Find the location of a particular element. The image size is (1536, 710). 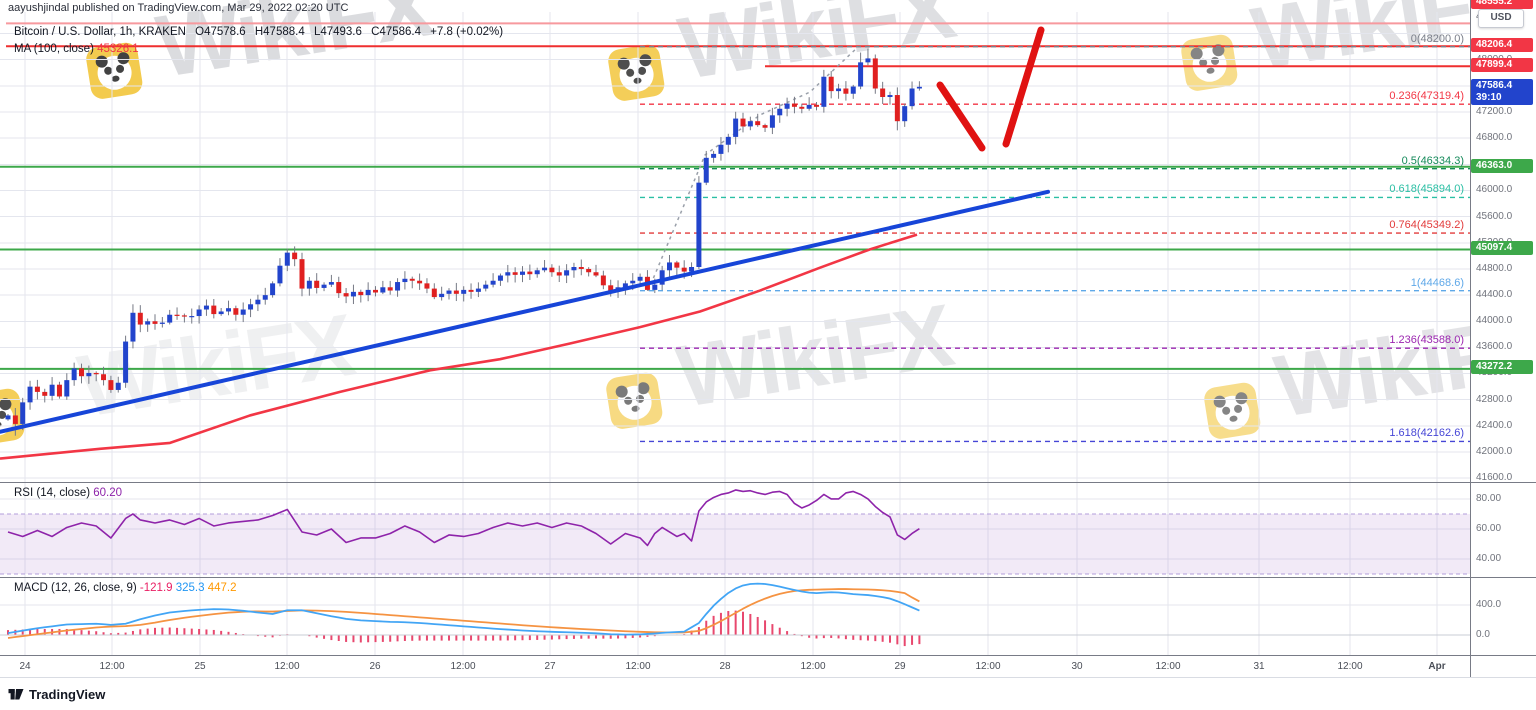

axis-label: 44800.0 is located at coordinates (1494, 268).